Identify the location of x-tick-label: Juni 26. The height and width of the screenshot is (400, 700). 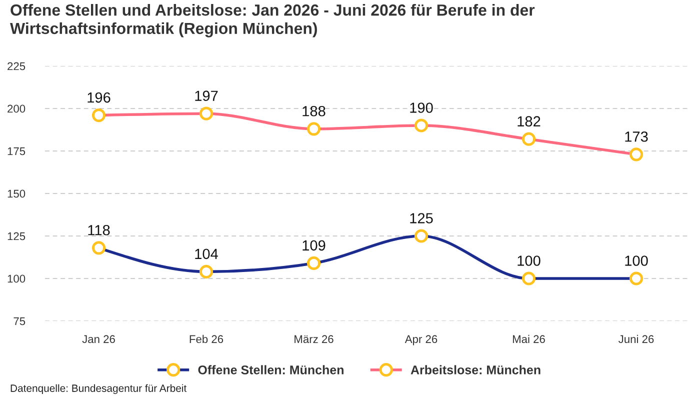
(636, 339).